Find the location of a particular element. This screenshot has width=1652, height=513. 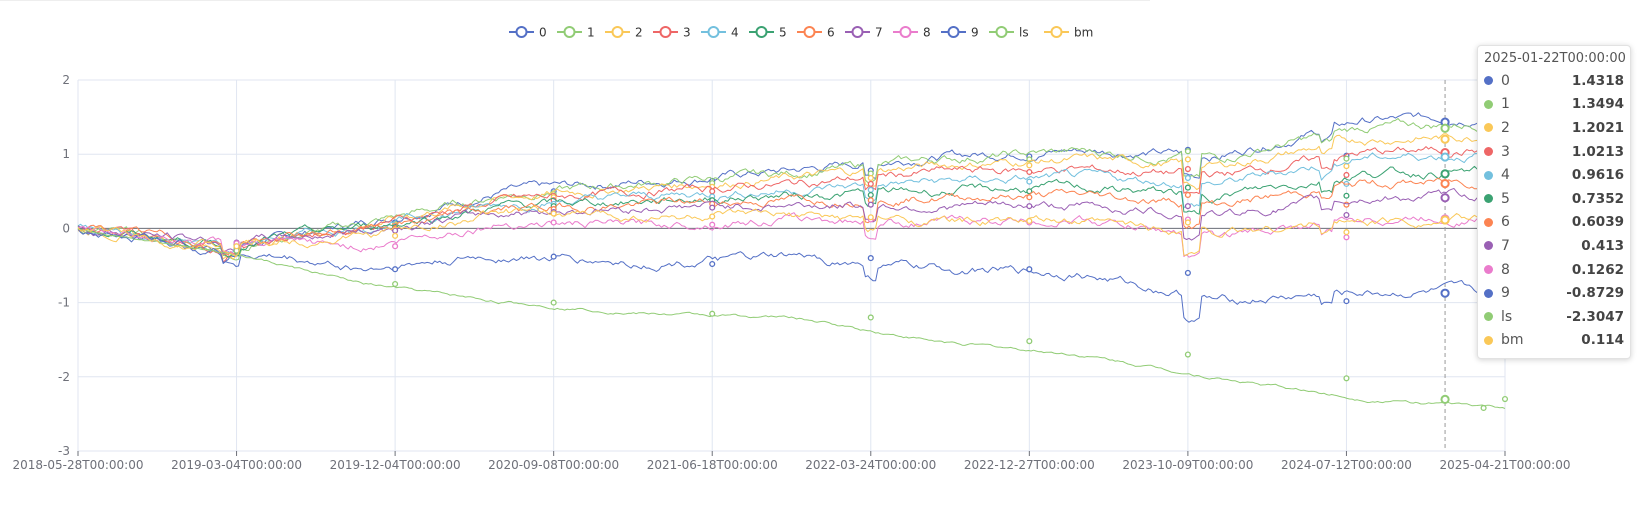

tooltip-series-name: 7 is located at coordinates (1505, 245).